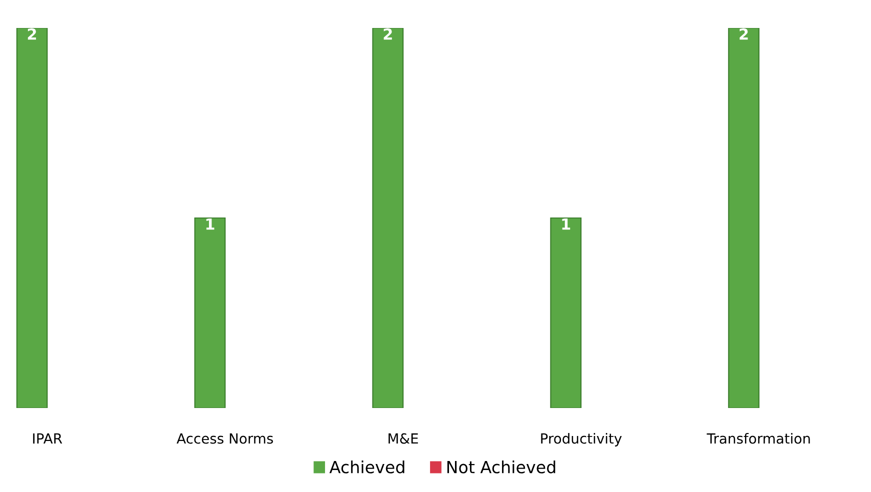 The height and width of the screenshot is (492, 871). What do you see at coordinates (758, 438) in the screenshot?
I see `x-tick-label: Transformation` at bounding box center [758, 438].